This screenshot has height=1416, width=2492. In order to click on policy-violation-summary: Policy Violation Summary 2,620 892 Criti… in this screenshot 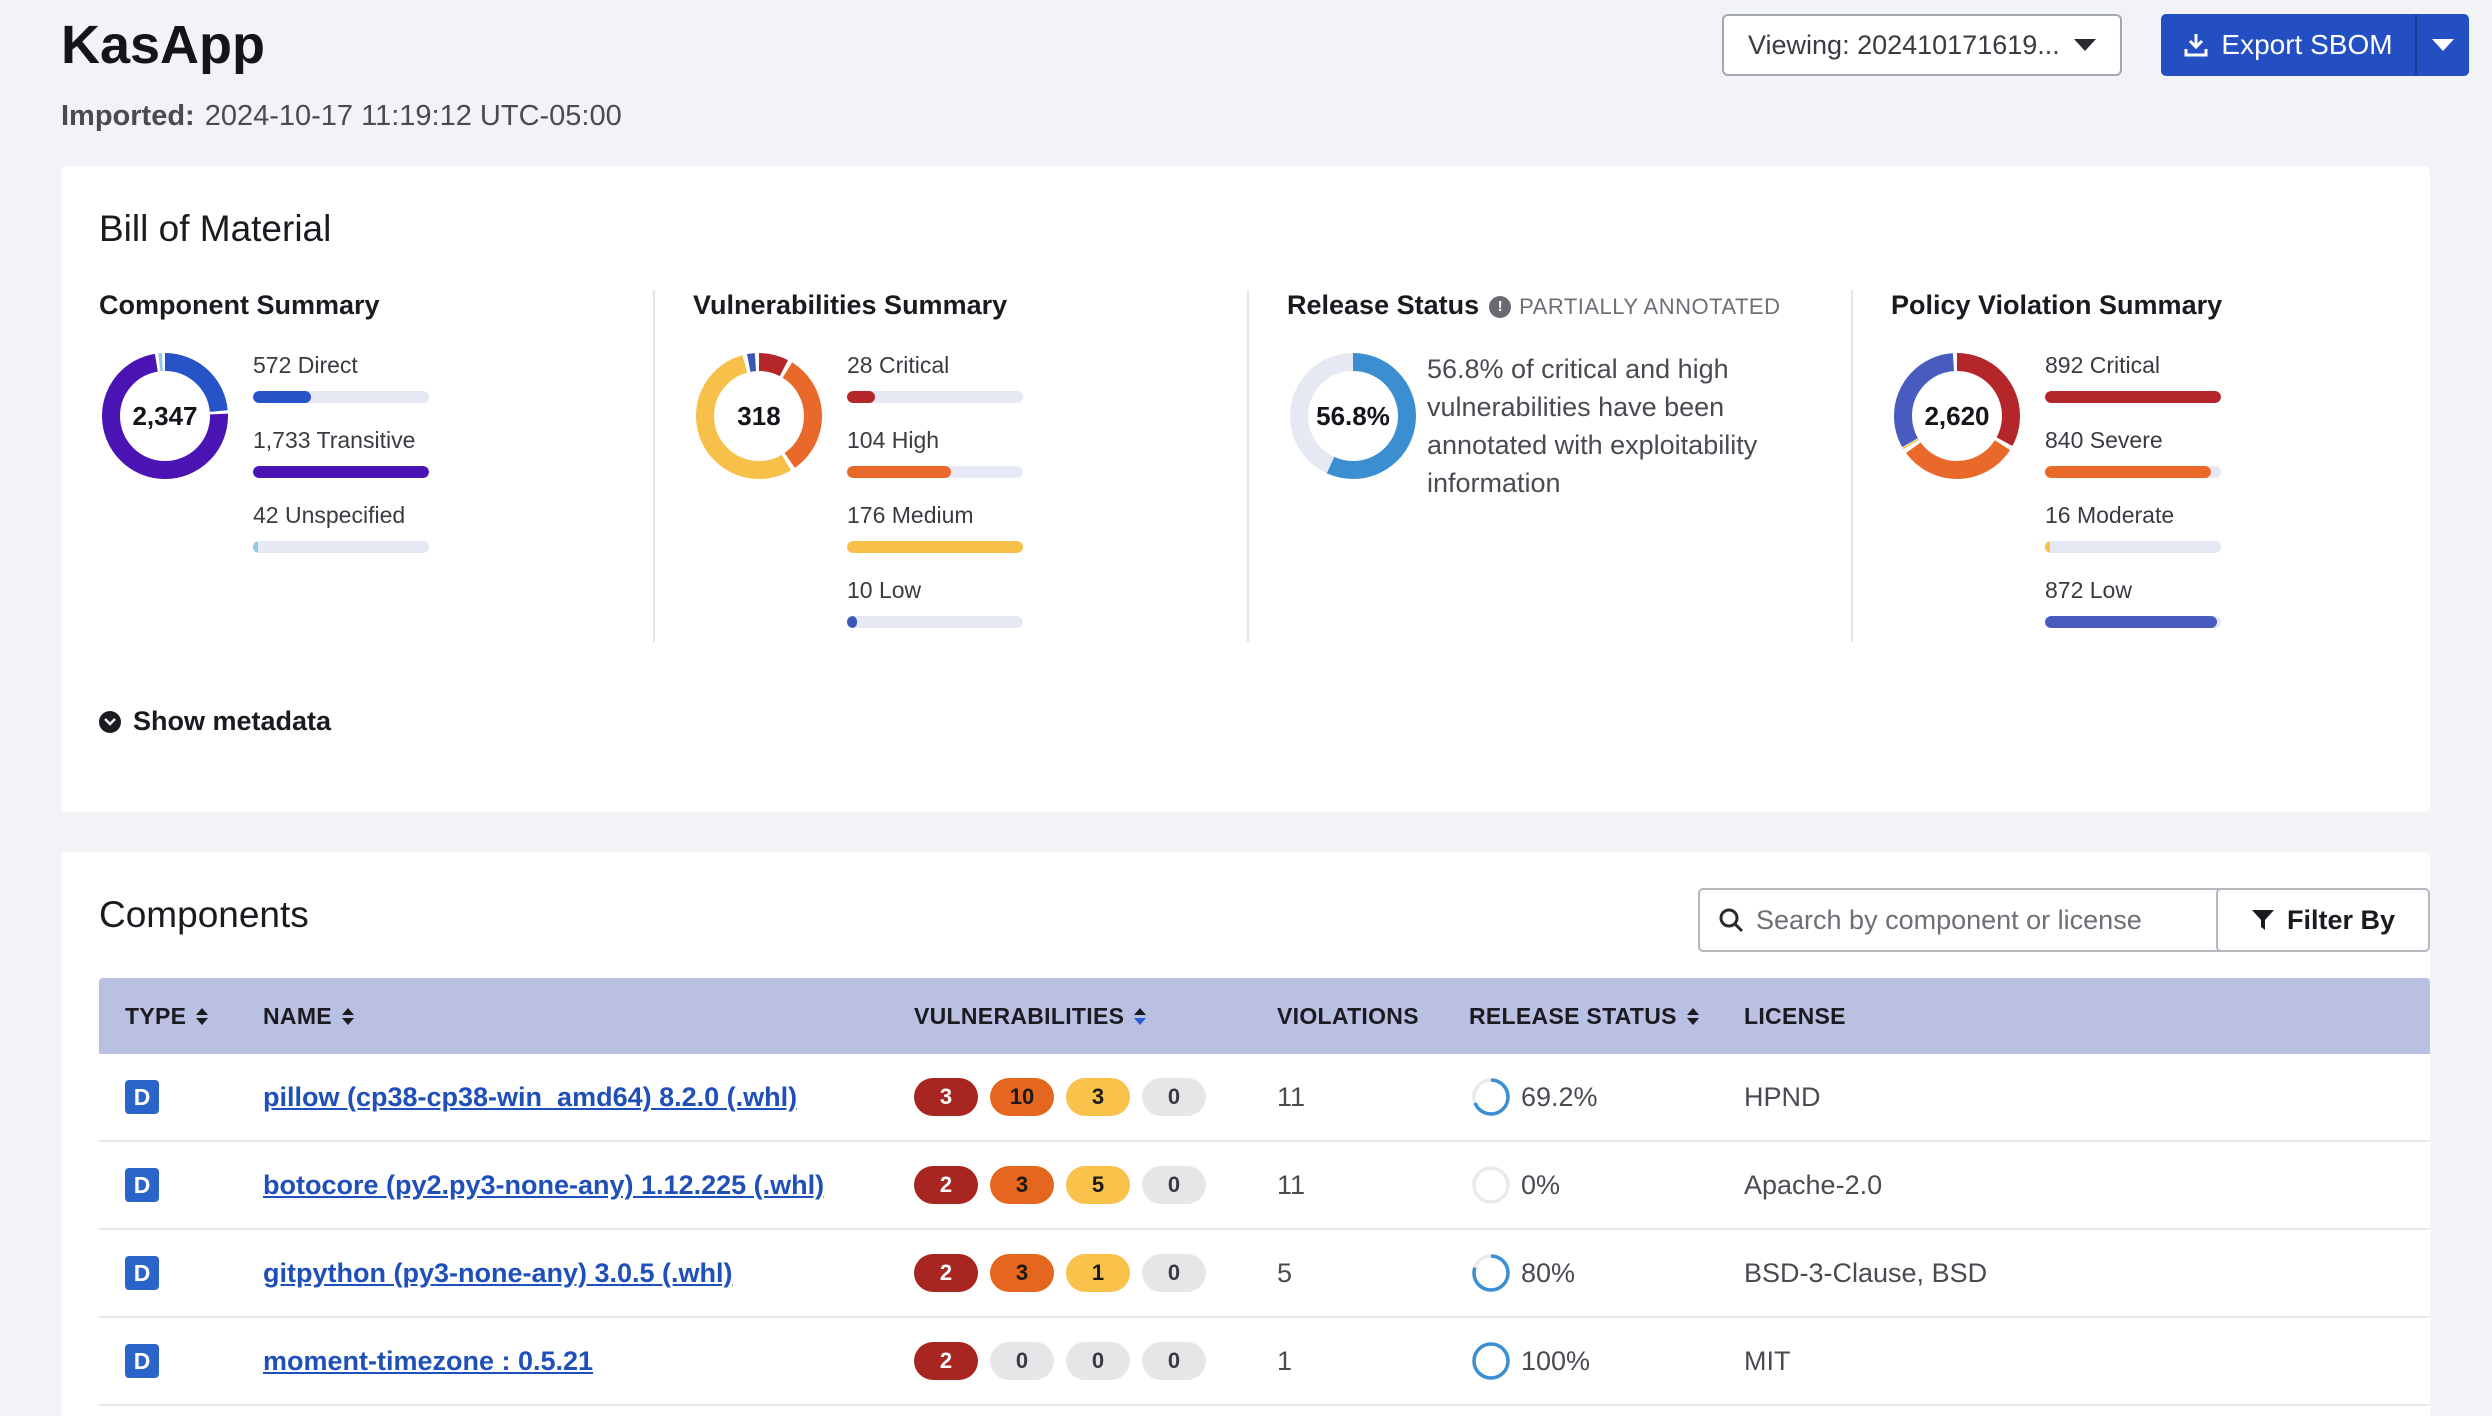, I will do `click(2151, 466)`.